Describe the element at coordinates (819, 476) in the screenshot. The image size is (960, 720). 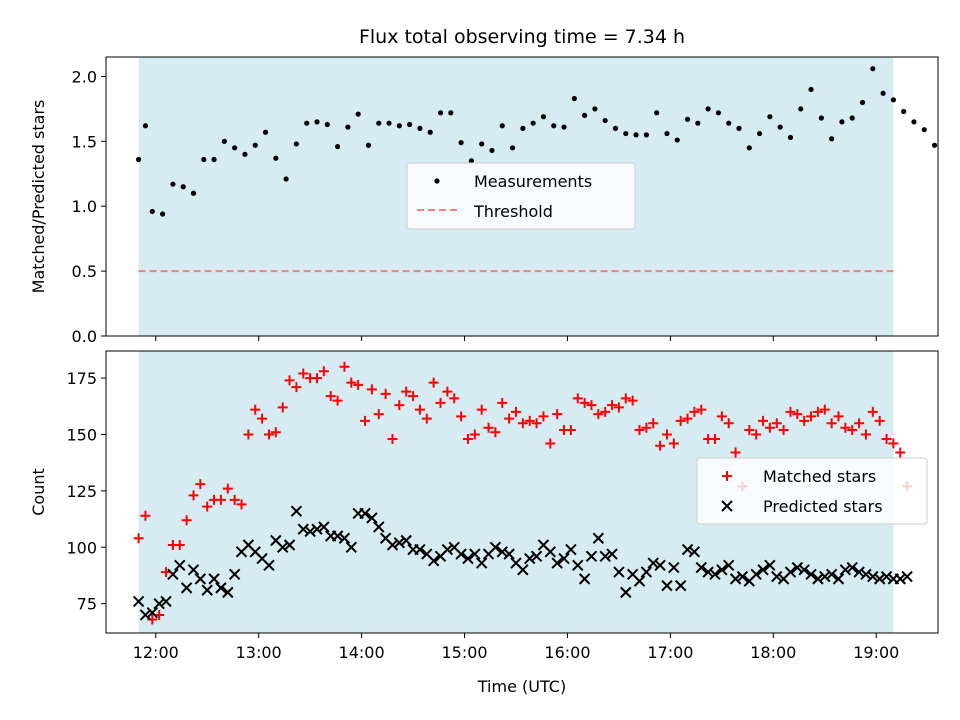
I see `legend-label: Matched stars` at that location.